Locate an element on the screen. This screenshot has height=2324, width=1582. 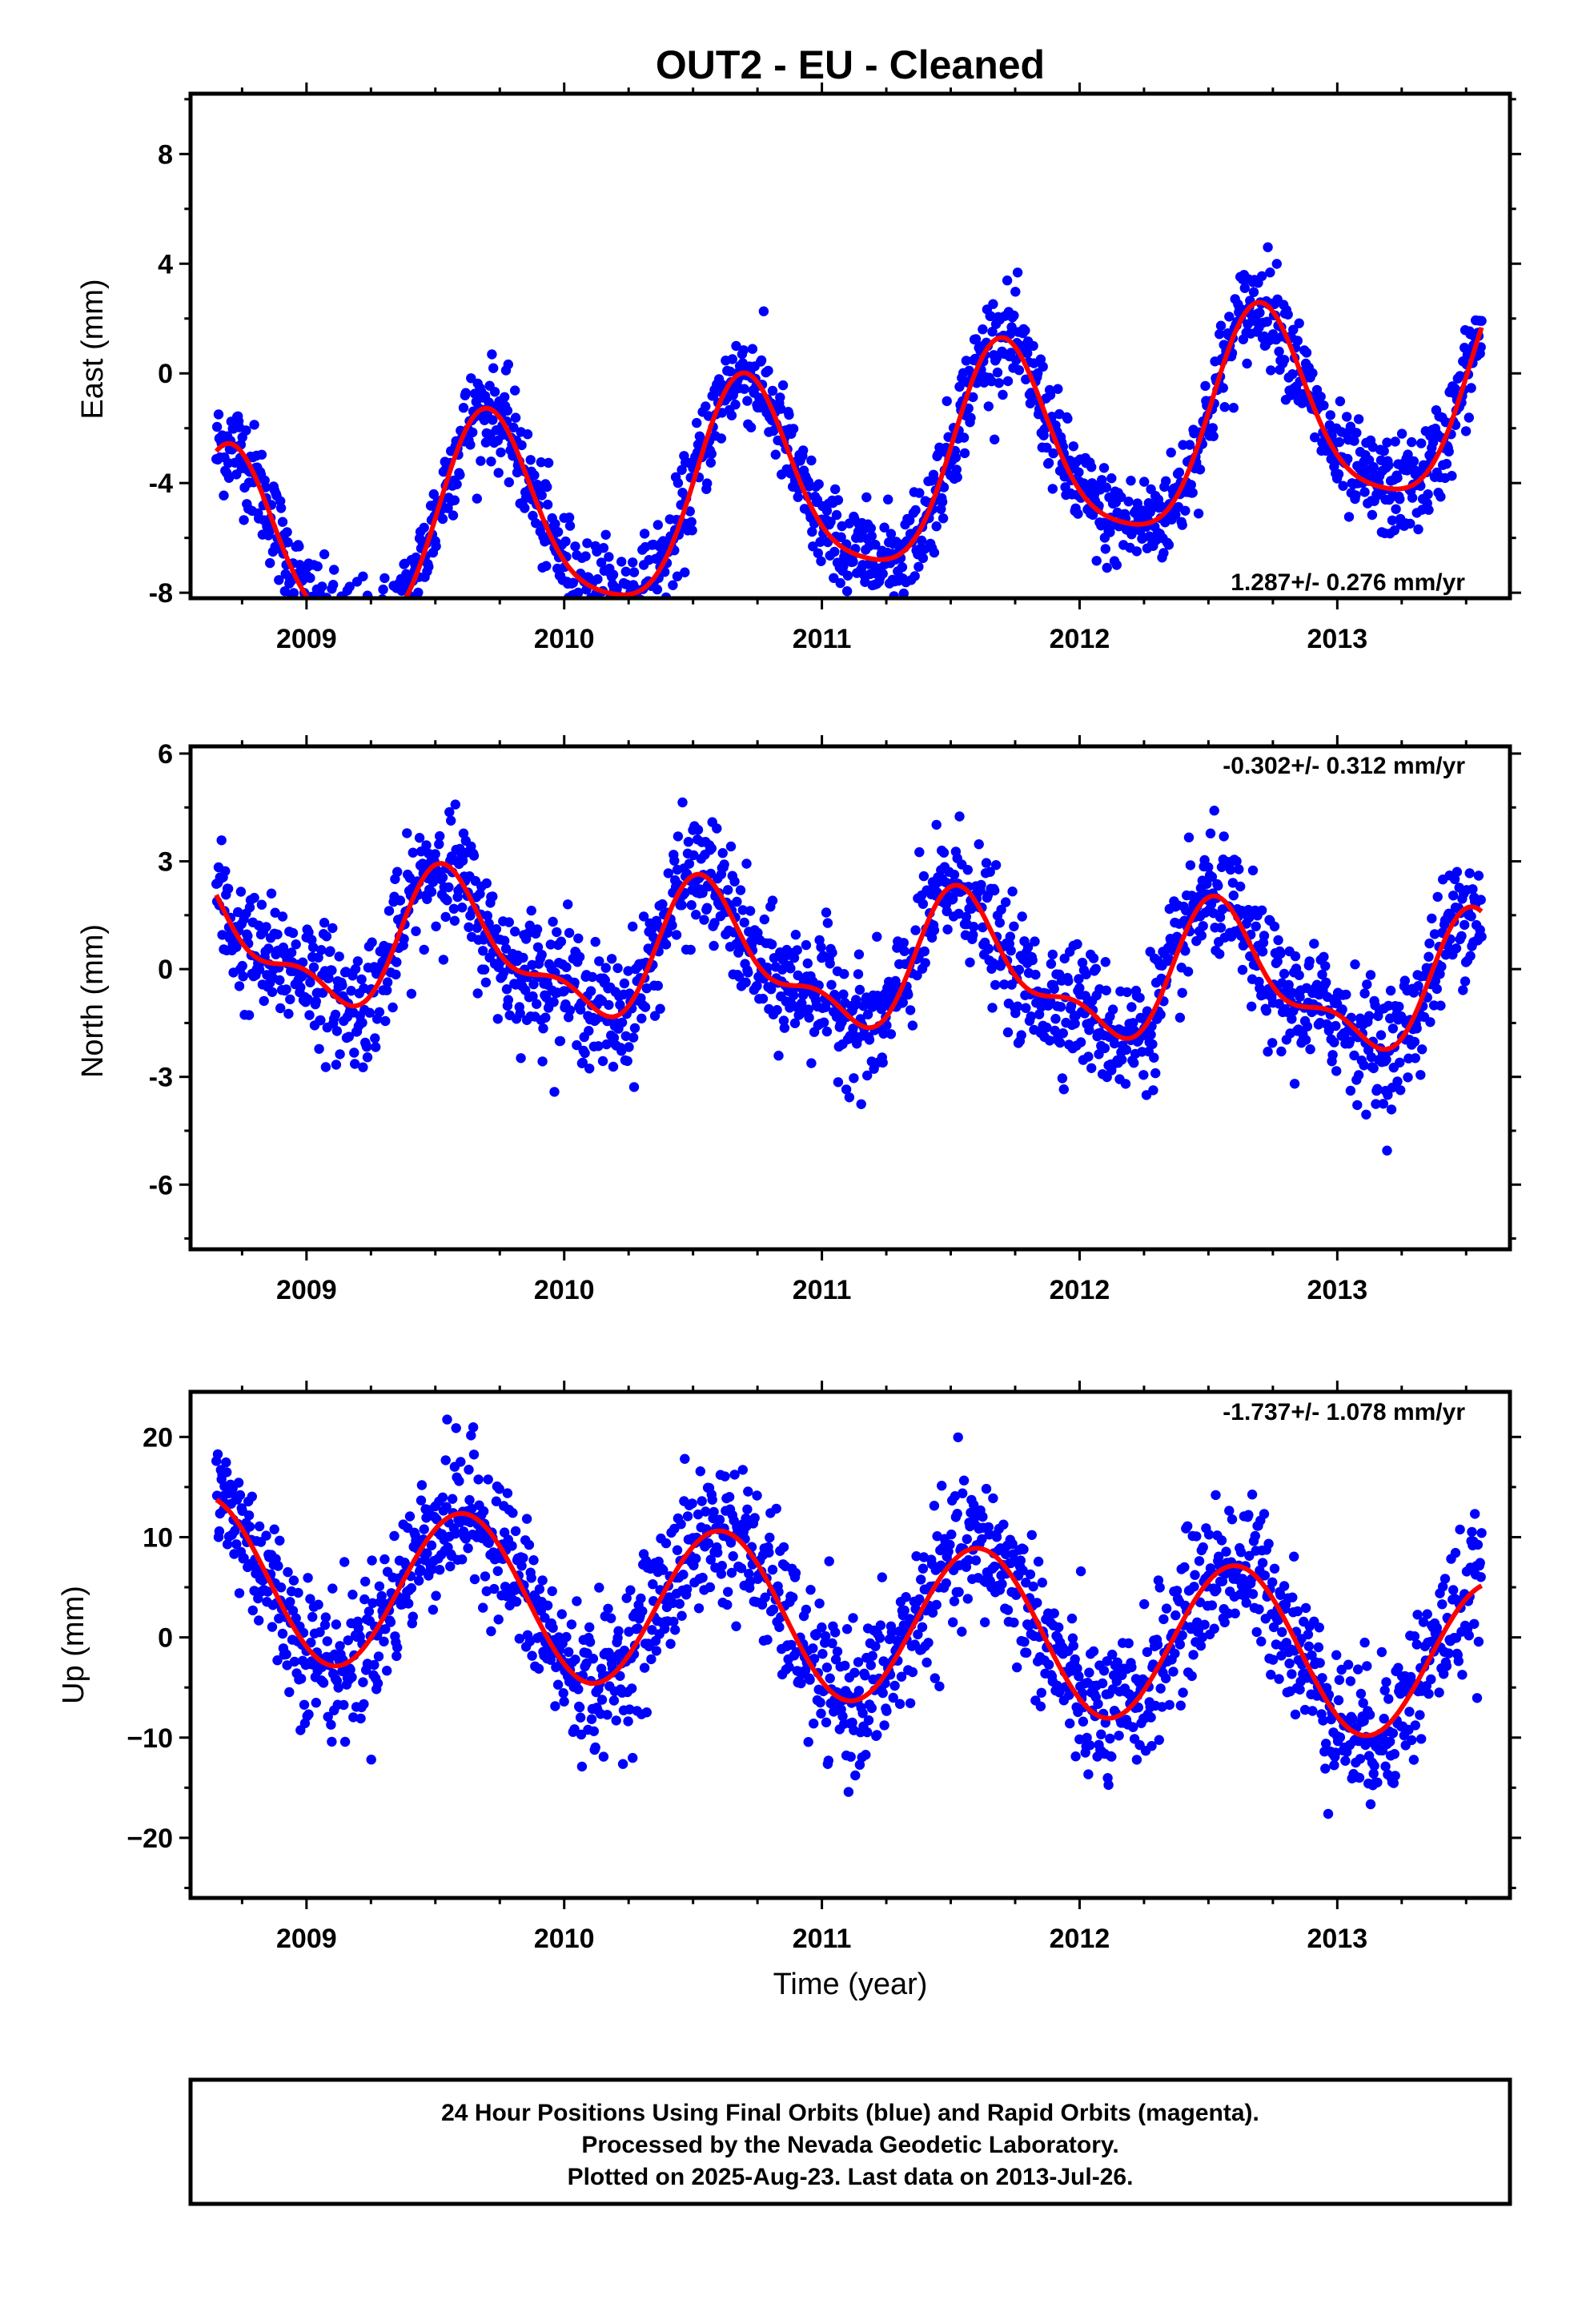
fit-line-east is located at coordinates (849, 449).